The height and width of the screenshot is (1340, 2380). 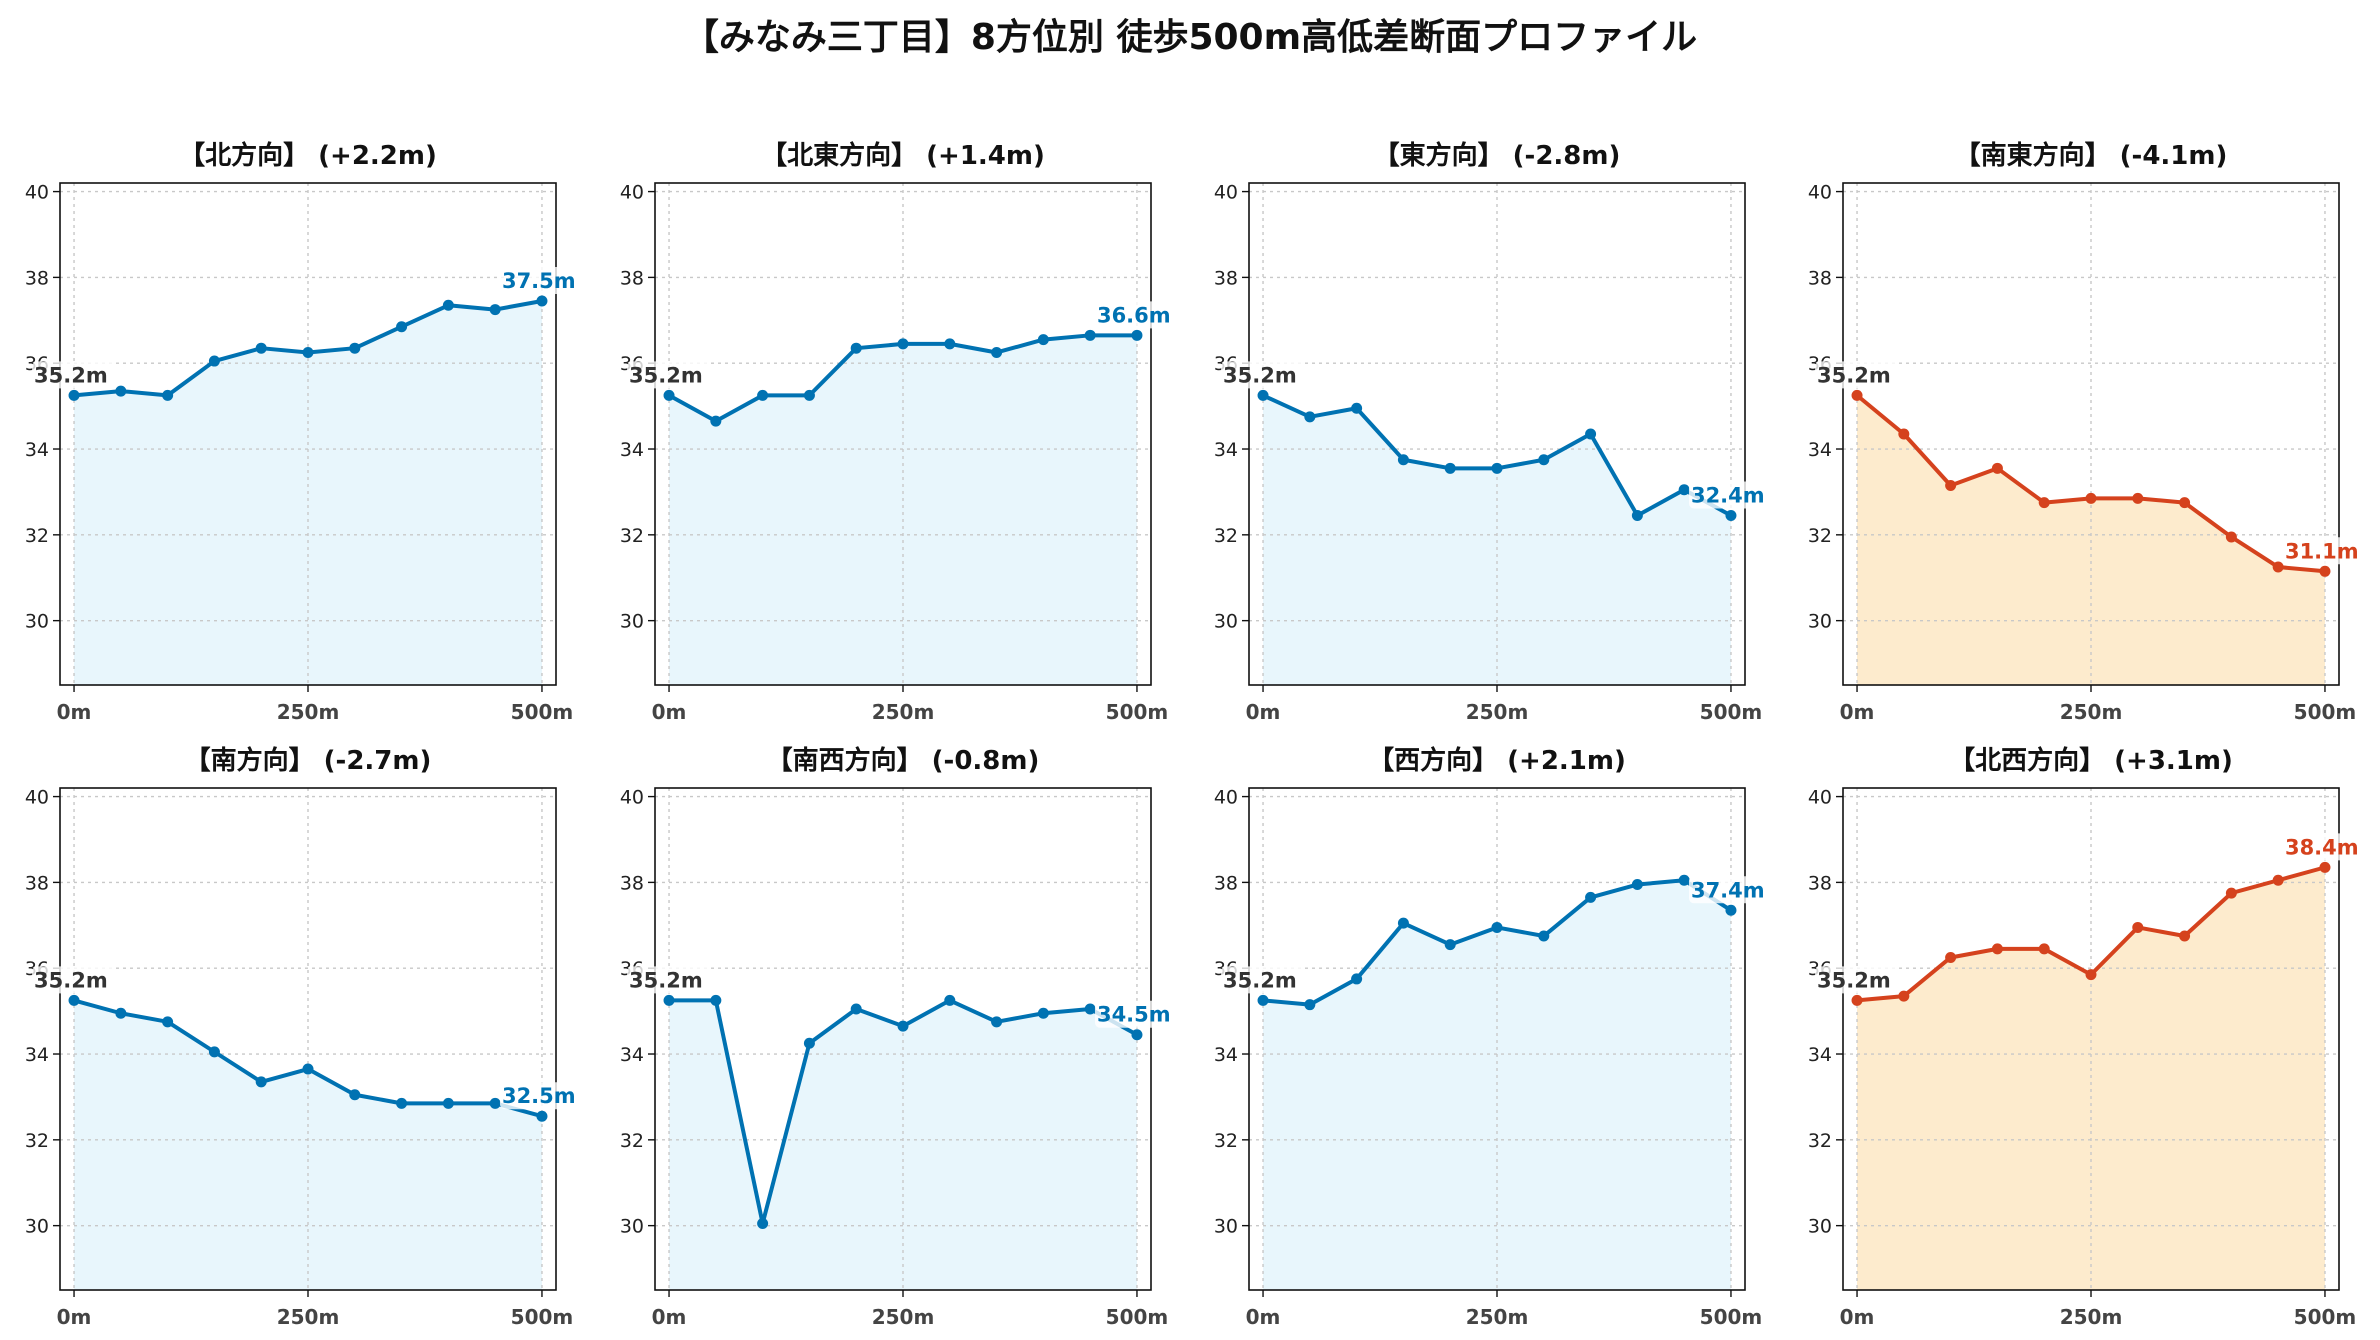 I want to click on end-value-label: 32.5m, so click(x=539, y=1096).